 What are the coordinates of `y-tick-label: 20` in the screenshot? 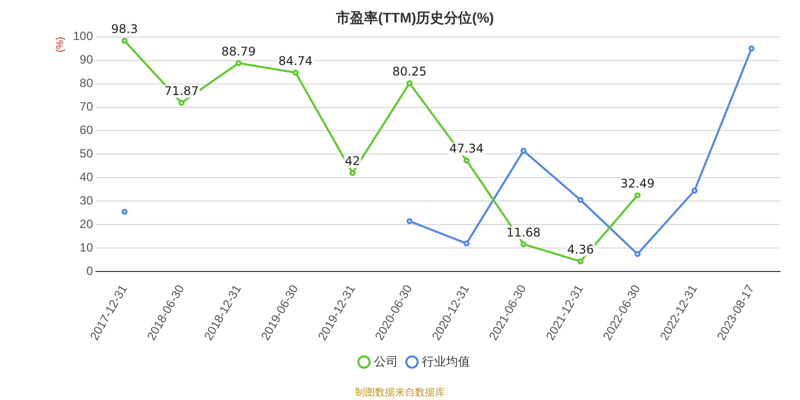 It's located at (87, 223).